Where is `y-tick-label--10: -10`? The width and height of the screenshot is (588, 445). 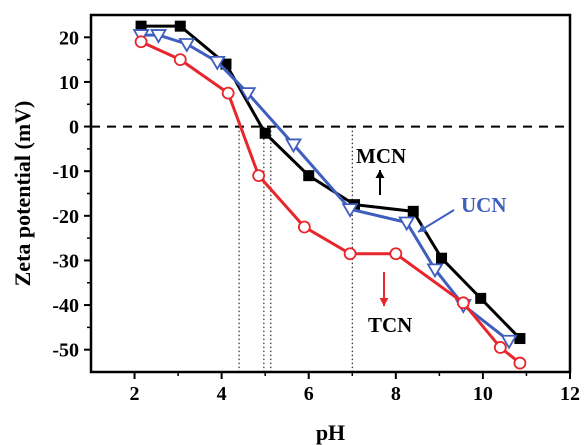 y-tick-label--10: -10 is located at coordinates (65, 172).